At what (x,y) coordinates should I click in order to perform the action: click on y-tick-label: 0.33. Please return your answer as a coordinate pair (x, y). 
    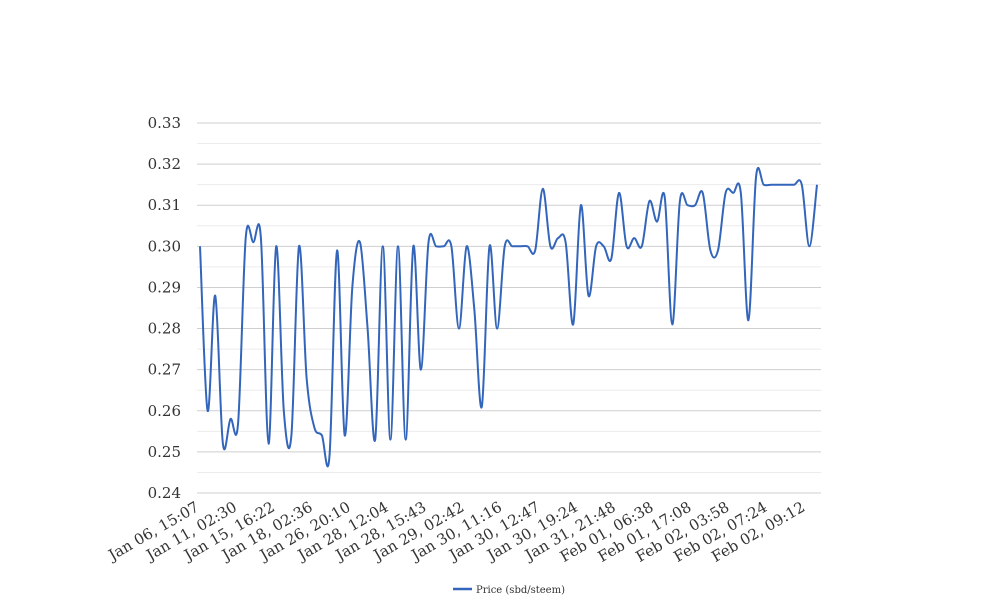
    Looking at the image, I should click on (164, 123).